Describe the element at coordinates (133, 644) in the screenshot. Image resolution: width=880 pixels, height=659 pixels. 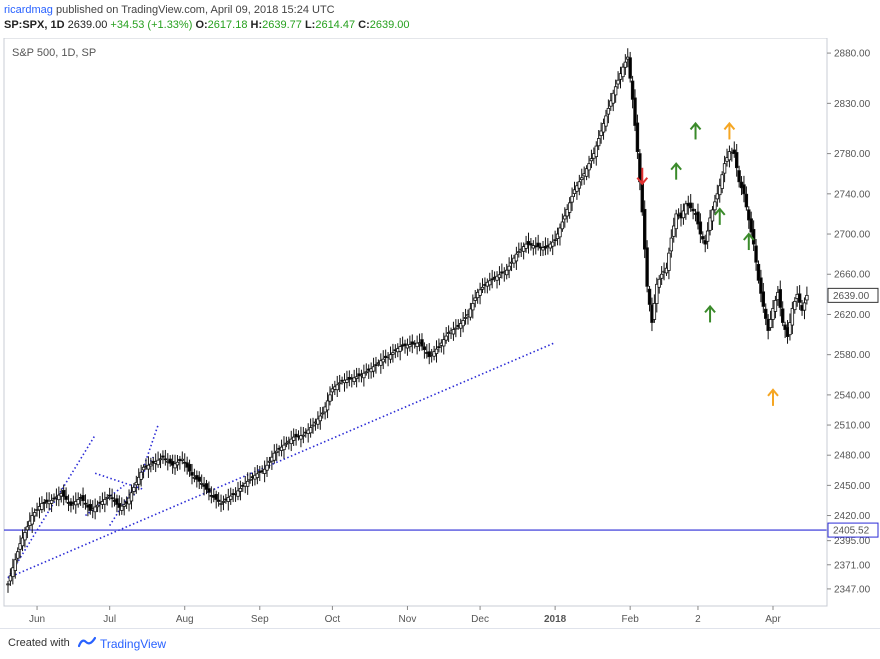
I see `tradingview-brand-link: TradingView` at that location.